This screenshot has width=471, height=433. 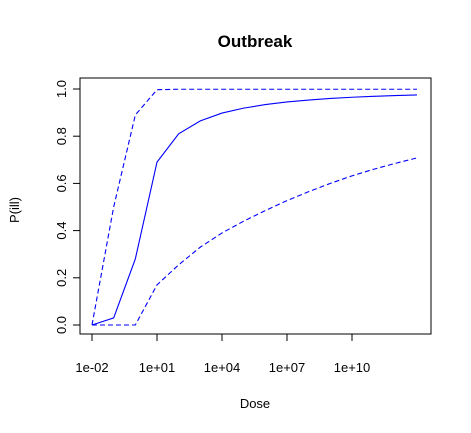 What do you see at coordinates (255, 41) in the screenshot?
I see `chart-title: Outbreak` at bounding box center [255, 41].